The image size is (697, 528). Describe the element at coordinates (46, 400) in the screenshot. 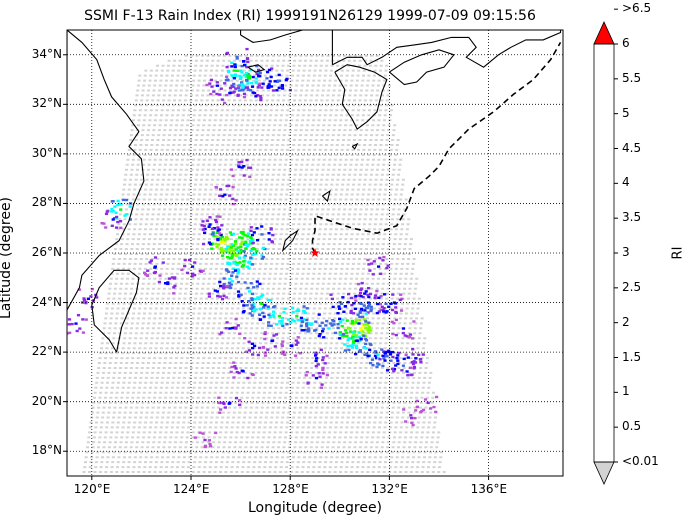

I see `y-tick-label: 20°N` at that location.